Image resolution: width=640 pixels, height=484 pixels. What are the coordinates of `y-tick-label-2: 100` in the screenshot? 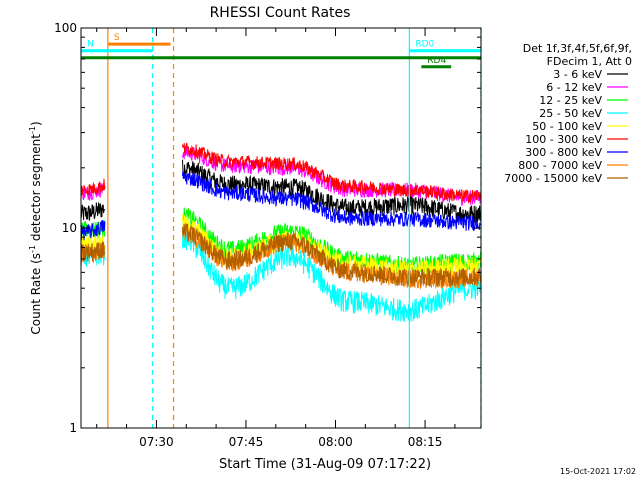 It's located at (65, 28).